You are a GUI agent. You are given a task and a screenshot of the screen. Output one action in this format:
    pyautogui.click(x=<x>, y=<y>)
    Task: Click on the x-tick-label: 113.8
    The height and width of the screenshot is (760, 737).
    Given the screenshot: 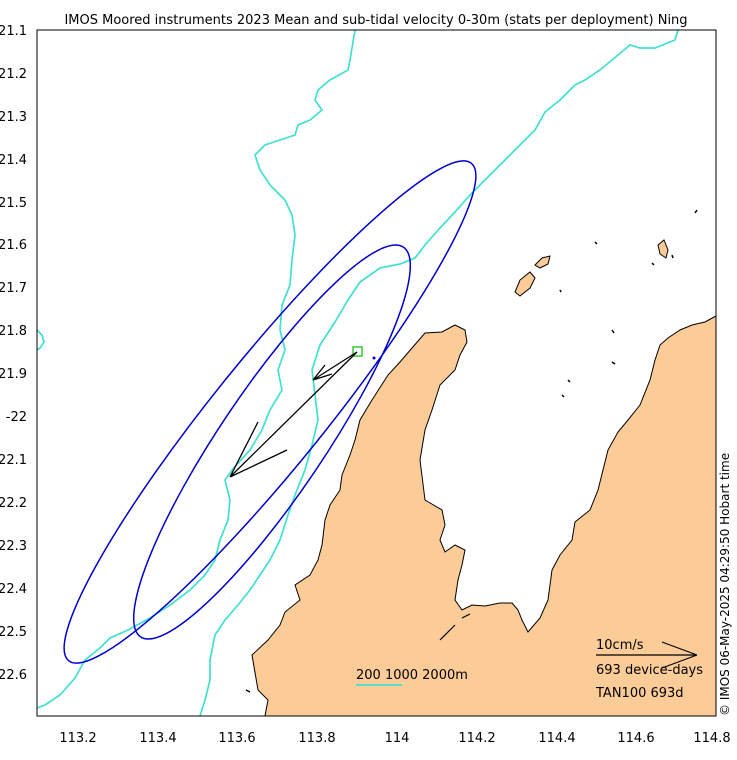 What is the action you would take?
    pyautogui.click(x=316, y=738)
    